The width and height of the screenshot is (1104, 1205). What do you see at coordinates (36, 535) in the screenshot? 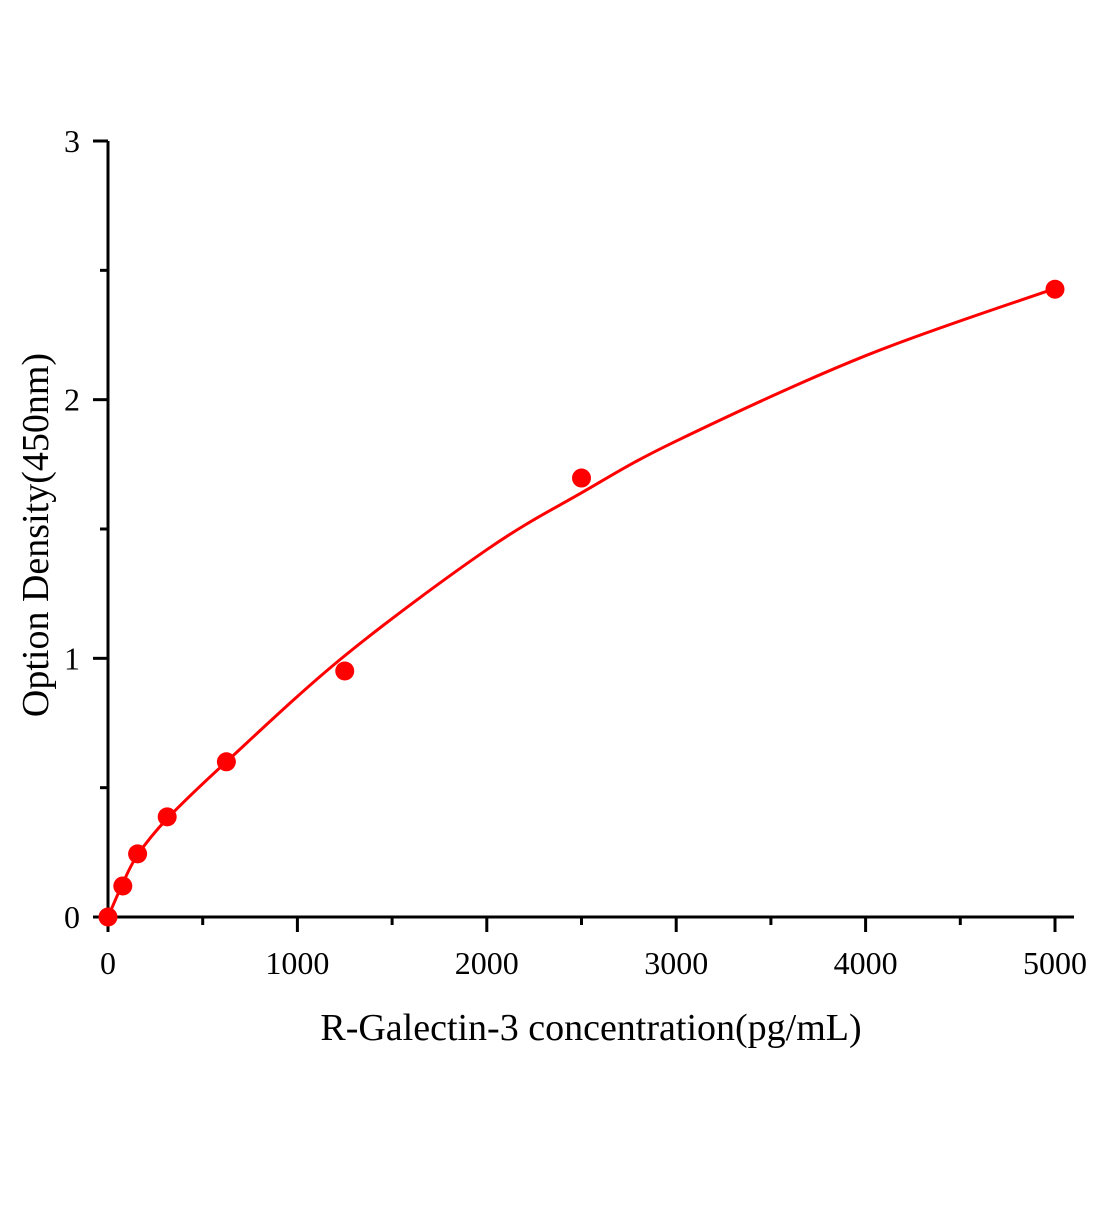
I see `y-axis-label: Option Density(450nm)` at bounding box center [36, 535].